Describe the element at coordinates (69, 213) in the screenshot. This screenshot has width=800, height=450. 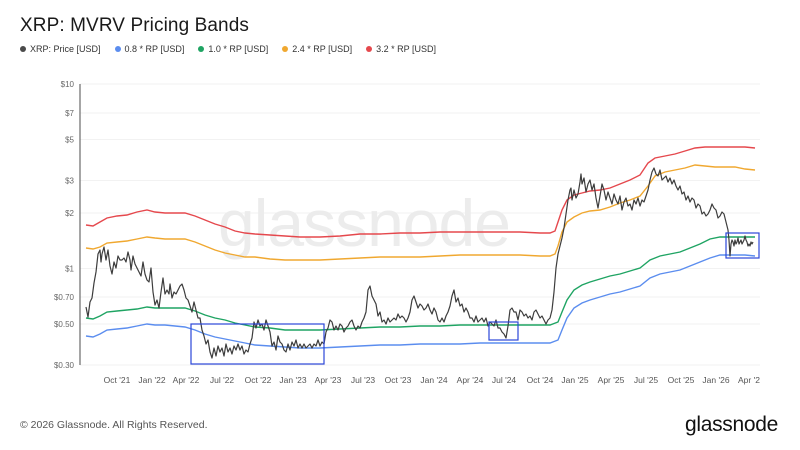
I see `y-tick: $2` at that location.